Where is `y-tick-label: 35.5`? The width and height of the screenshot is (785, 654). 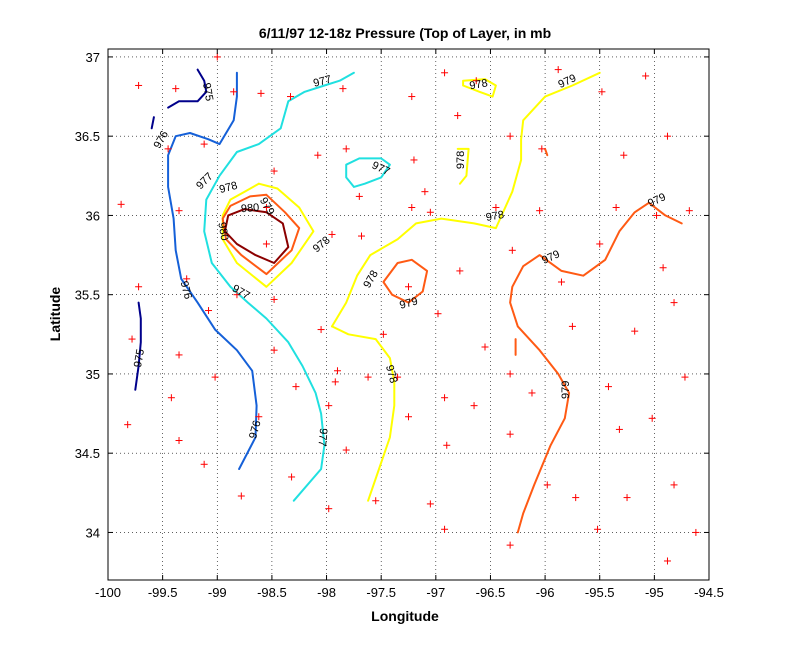
y-tick-label: 35.5 is located at coordinates (87, 295).